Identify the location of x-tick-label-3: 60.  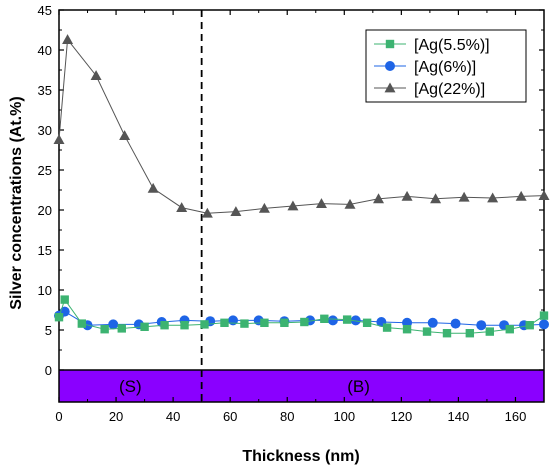
(230, 416).